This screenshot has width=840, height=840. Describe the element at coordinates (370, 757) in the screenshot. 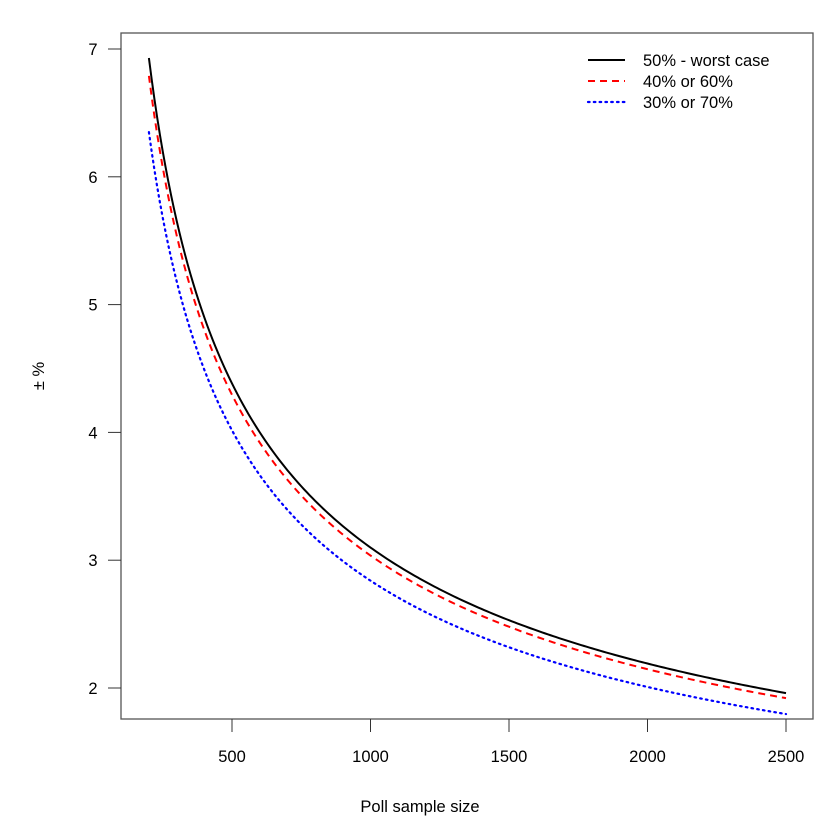

I see `x-tick-label: 1000` at that location.